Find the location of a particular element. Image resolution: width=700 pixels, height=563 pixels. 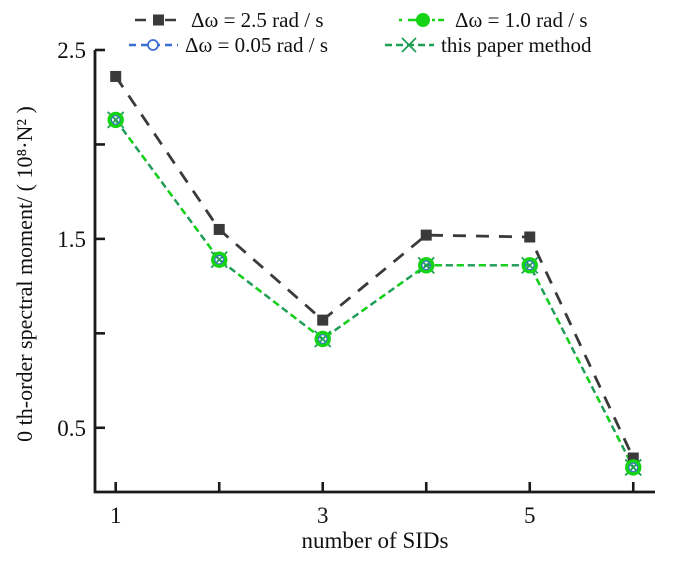

legend-sample-dw-0p05 is located at coordinates (153, 45).